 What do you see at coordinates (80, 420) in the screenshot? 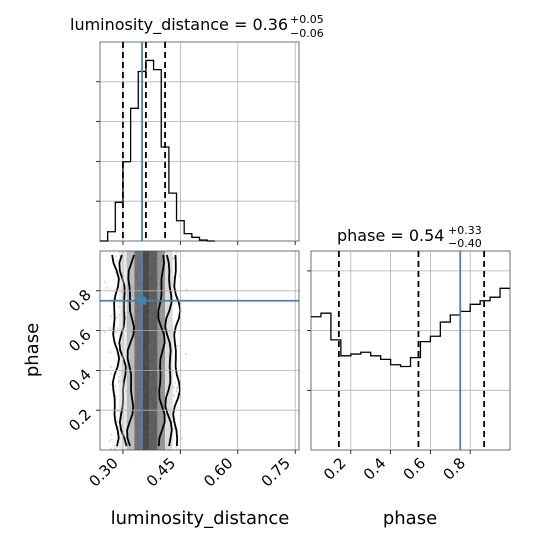
I see `y-tick-label: 0.2` at bounding box center [80, 420].